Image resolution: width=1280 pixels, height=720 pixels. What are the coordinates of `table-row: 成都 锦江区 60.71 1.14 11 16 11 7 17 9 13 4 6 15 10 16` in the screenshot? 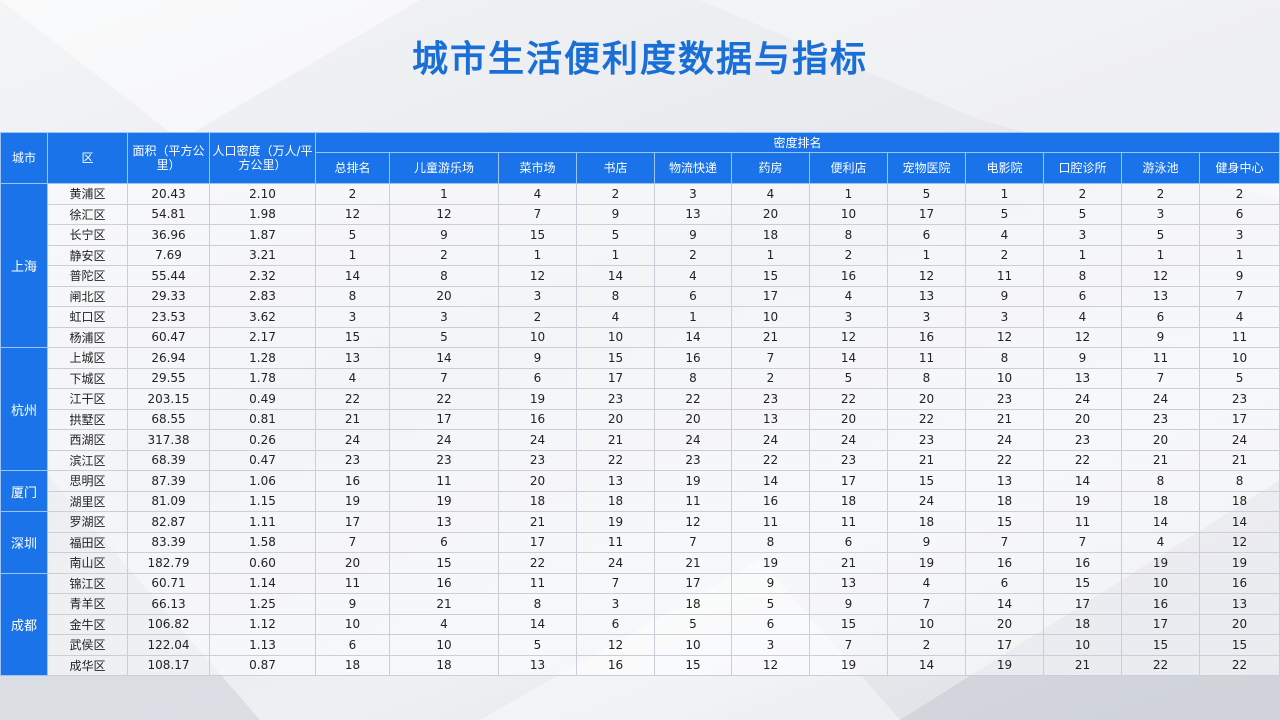 It's located at (640, 624).